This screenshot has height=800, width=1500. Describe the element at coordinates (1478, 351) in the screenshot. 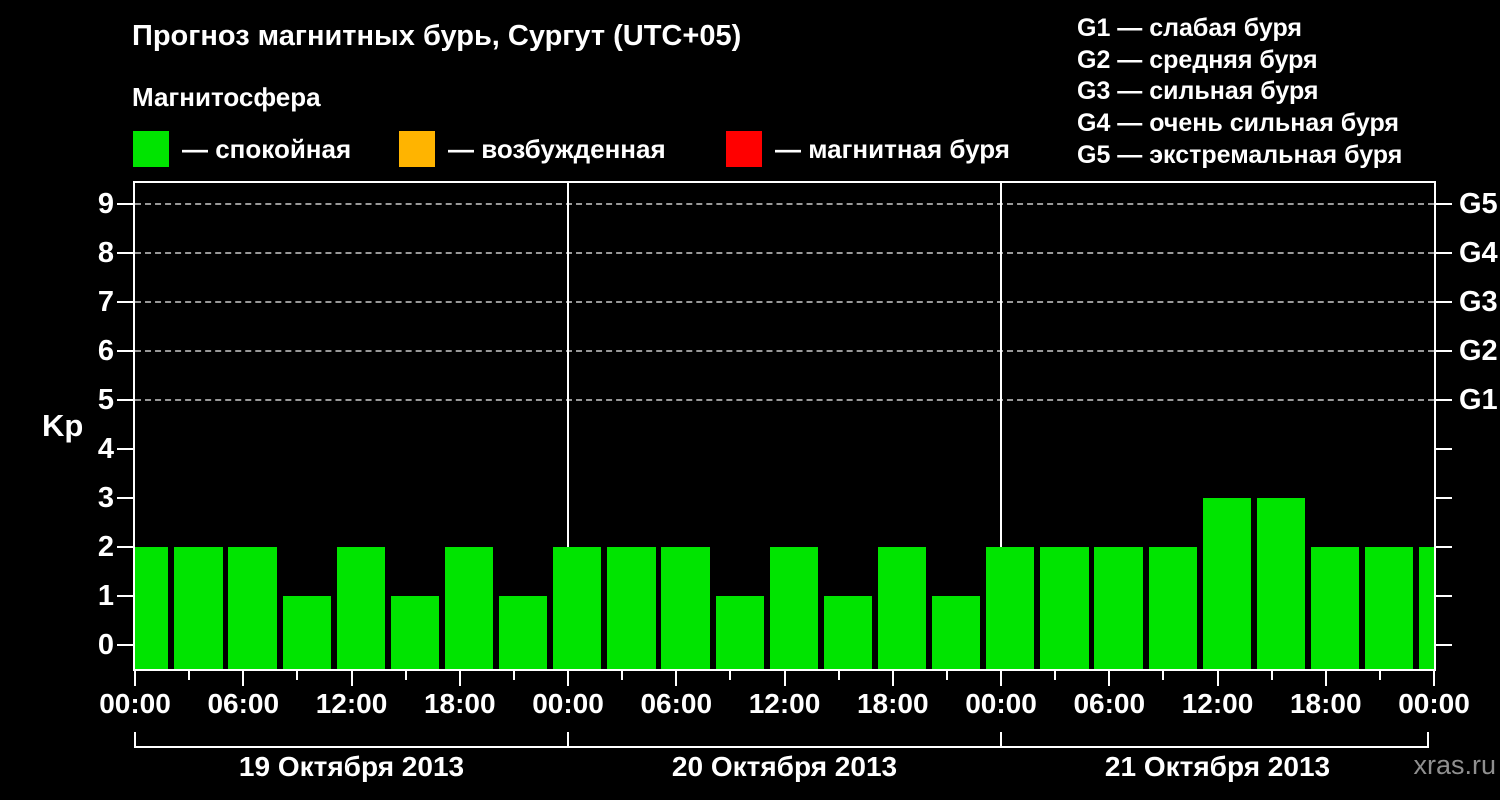

I see `g-level-label: G2` at that location.